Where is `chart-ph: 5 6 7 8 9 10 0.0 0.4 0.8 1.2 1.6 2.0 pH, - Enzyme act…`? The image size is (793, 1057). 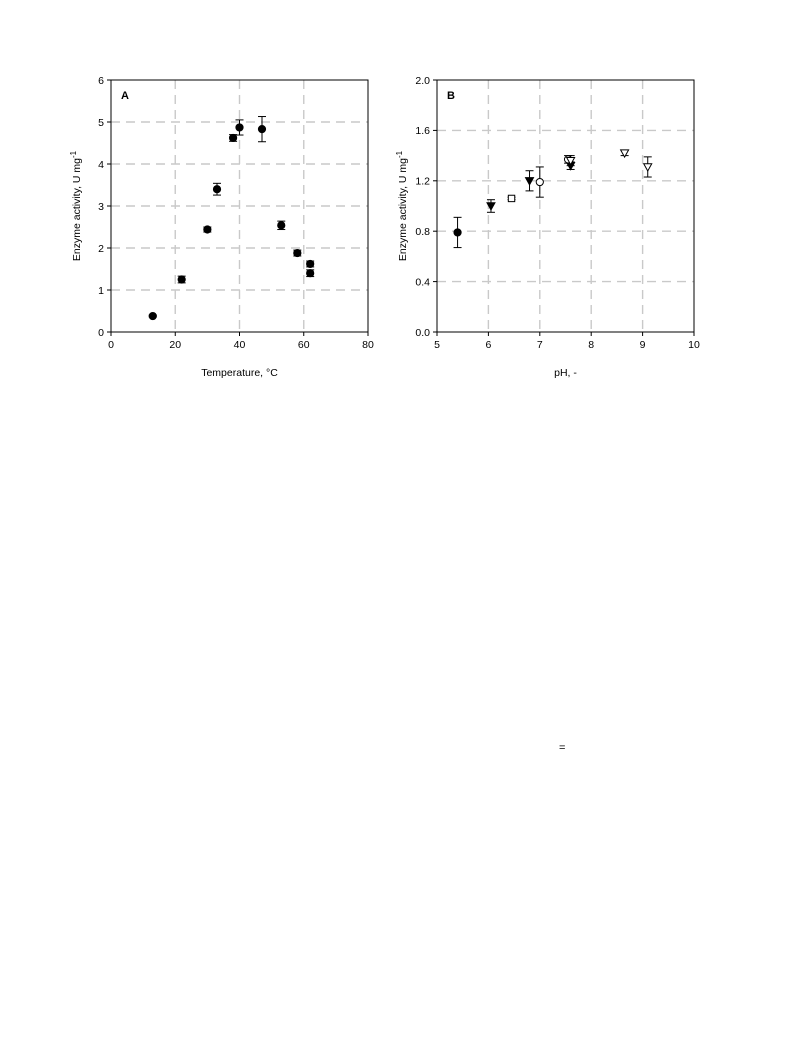 chart-ph: 5 6 7 8 9 10 0.0 0.4 0.8 1.2 1.6 2.0 pH, - Enzyme act… is located at coordinates (547, 227).